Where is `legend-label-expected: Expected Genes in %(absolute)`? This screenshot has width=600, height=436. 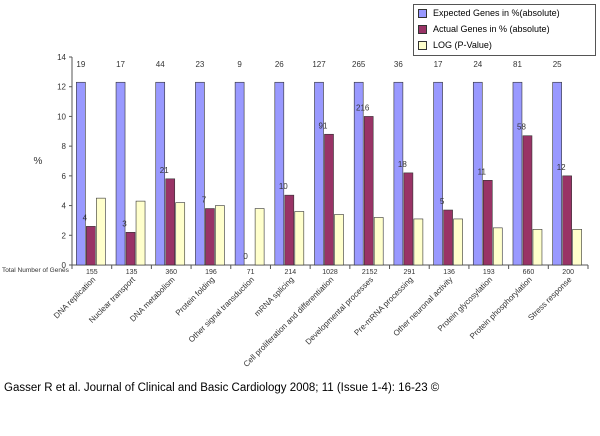
legend-label-expected: Expected Genes in %(absolute) is located at coordinates (496, 13).